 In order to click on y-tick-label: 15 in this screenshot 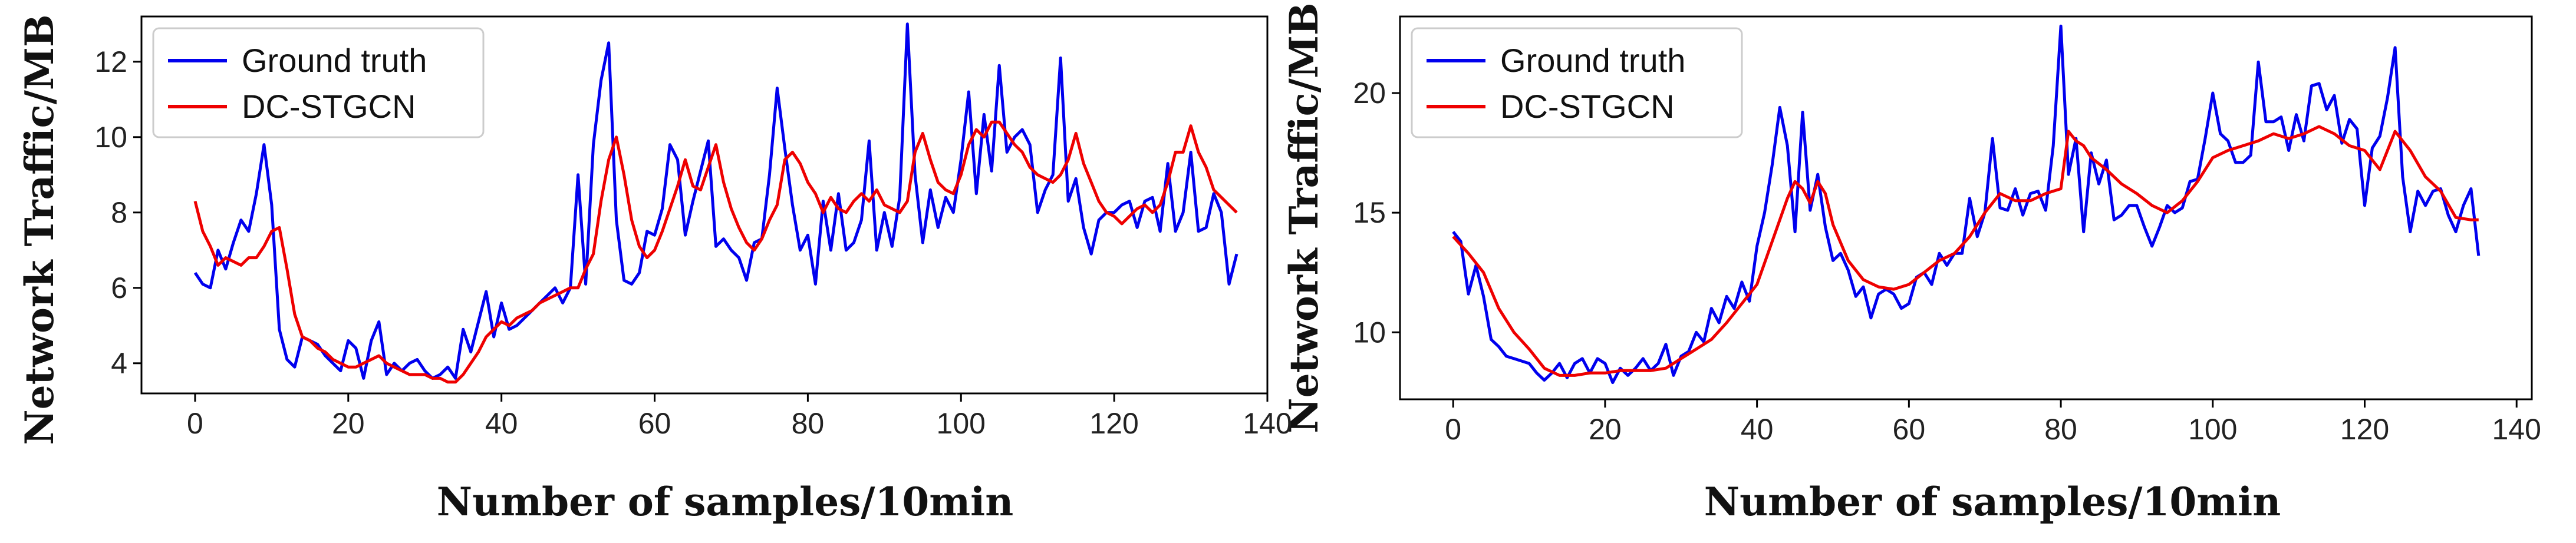, I will do `click(1369, 212)`.